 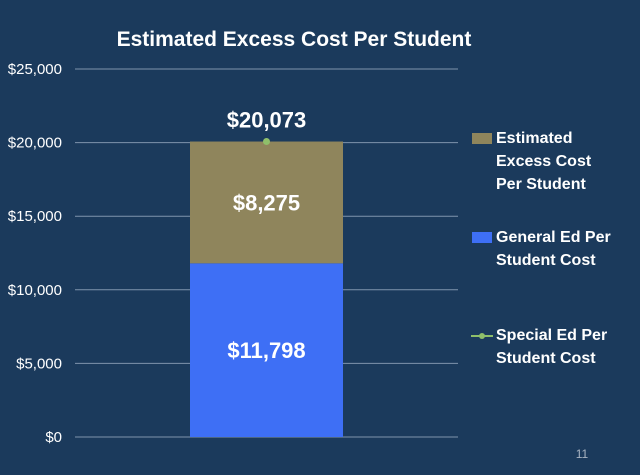 I want to click on special-ed-point, so click(x=266, y=142).